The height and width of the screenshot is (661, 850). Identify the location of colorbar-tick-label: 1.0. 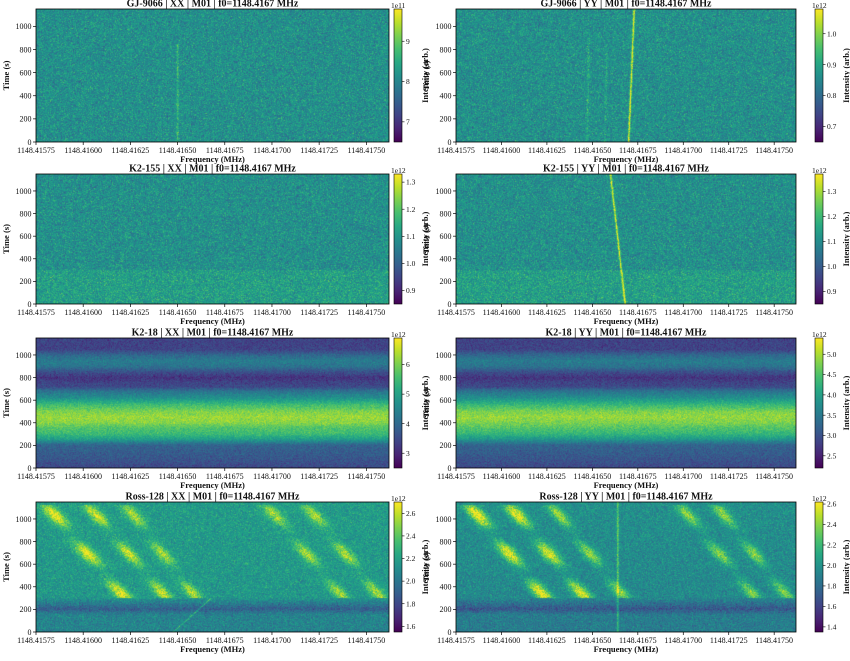
(832, 33).